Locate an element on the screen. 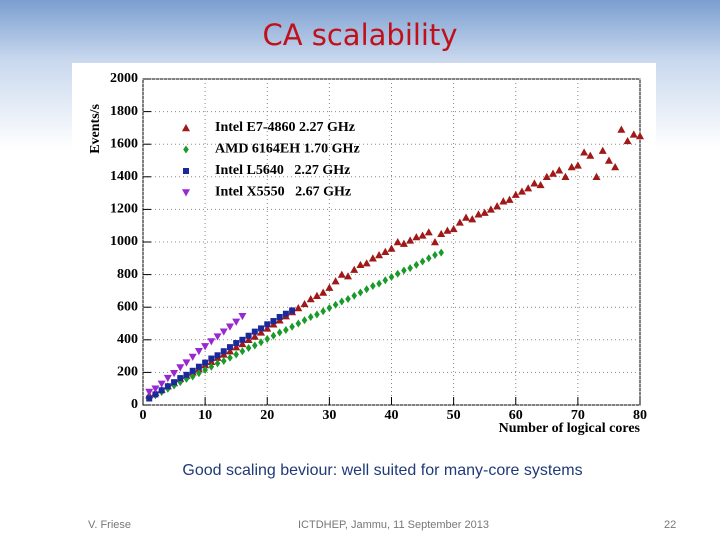 The image size is (720, 540). y-tick-label: 400 is located at coordinates (127, 339).